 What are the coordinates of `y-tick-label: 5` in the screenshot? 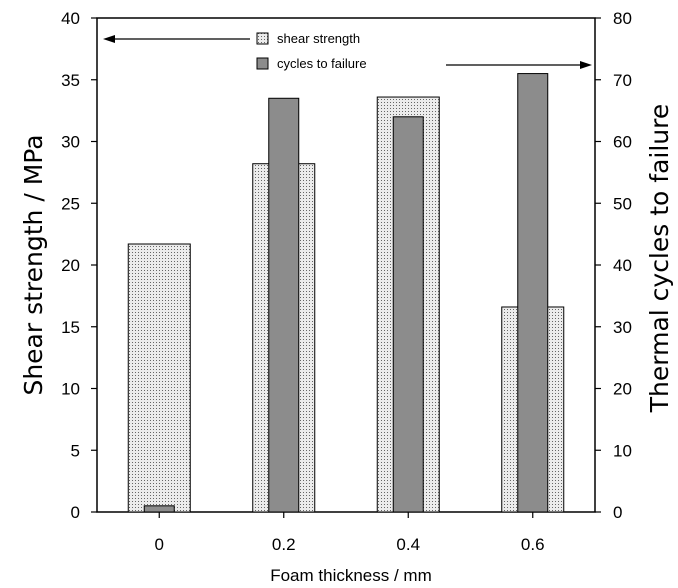 It's located at (75, 450).